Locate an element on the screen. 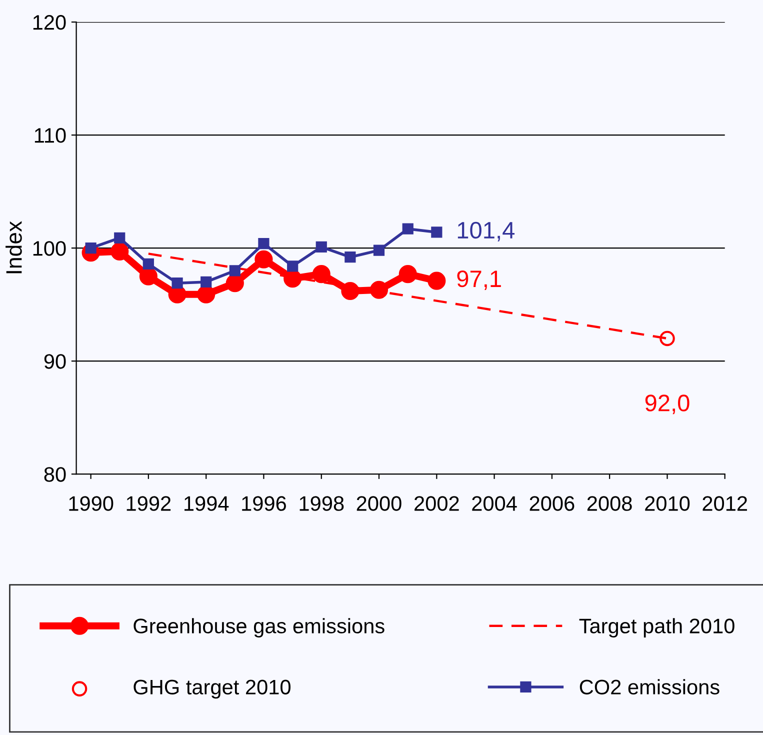 This screenshot has width=763, height=735. y-axis-title: Index is located at coordinates (14, 247).